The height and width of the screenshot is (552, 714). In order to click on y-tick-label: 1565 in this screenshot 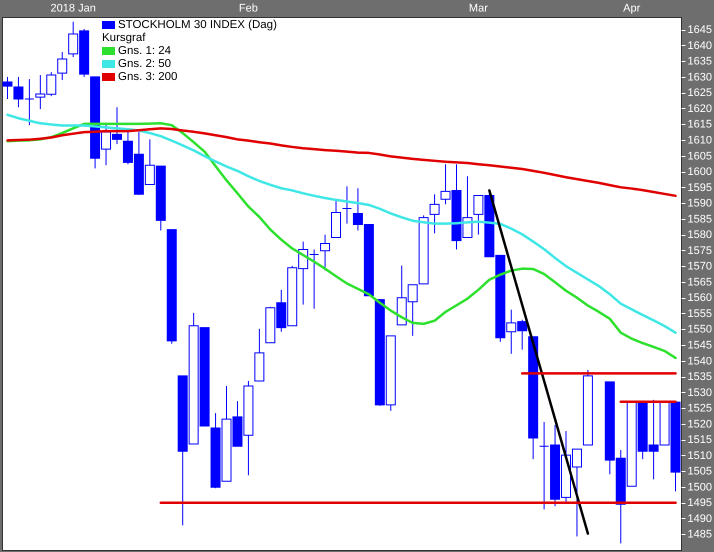, I will do `click(700, 282)`.